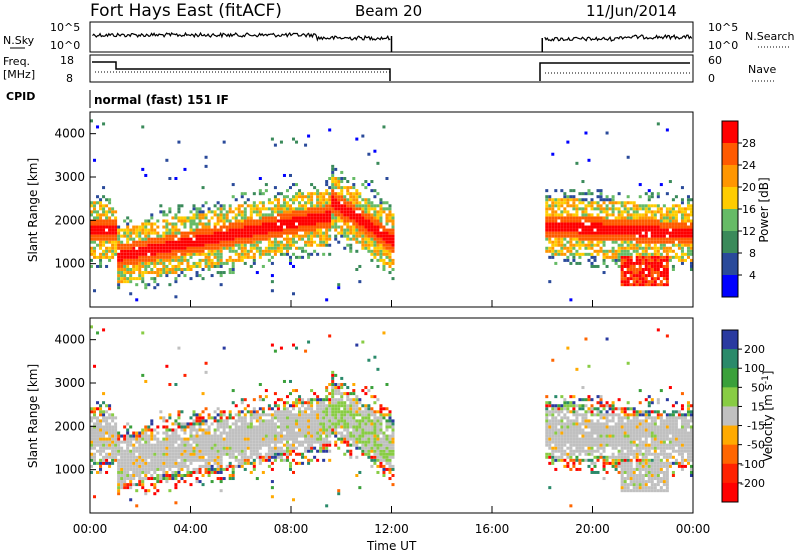 The height and width of the screenshot is (554, 800). What do you see at coordinates (749, 209) in the screenshot?
I see `colorbar-tick-label: 16` at bounding box center [749, 209].